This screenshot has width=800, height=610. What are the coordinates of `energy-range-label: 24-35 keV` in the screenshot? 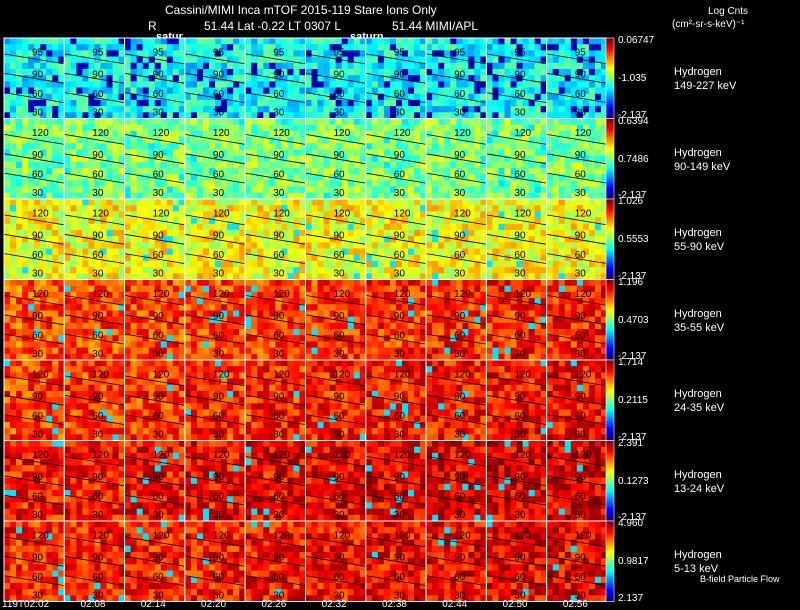 It's located at (699, 408).